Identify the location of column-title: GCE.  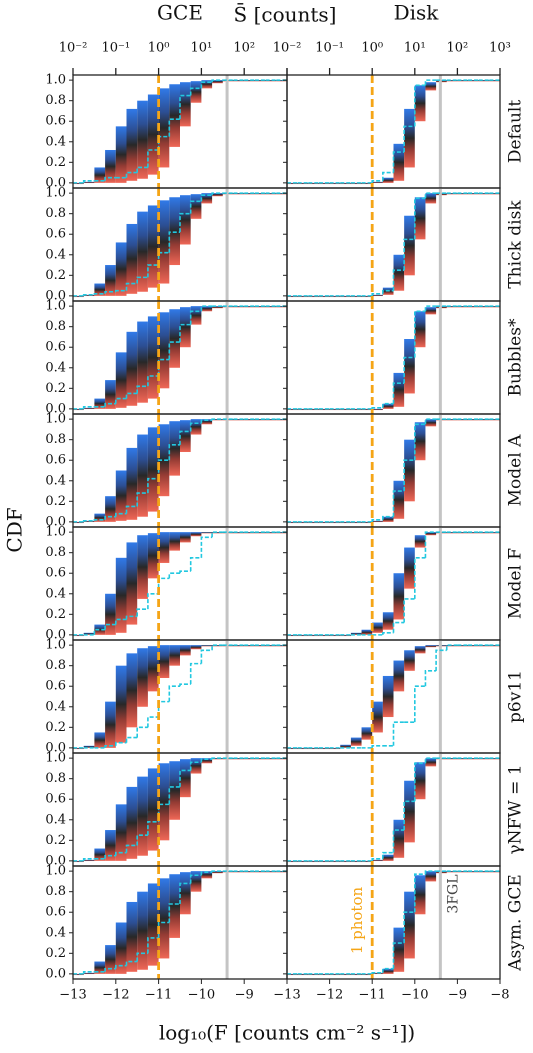
(180, 13).